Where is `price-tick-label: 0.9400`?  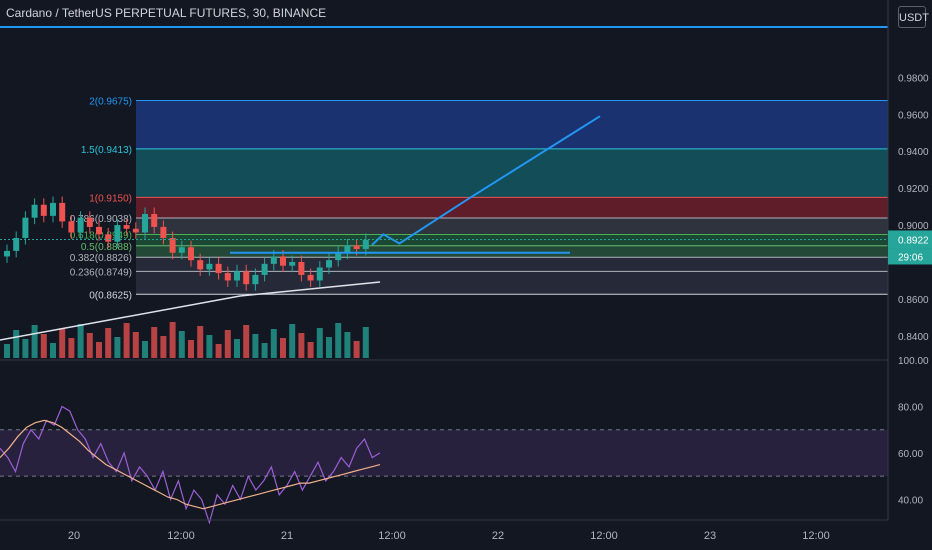 price-tick-label: 0.9400 is located at coordinates (913, 152).